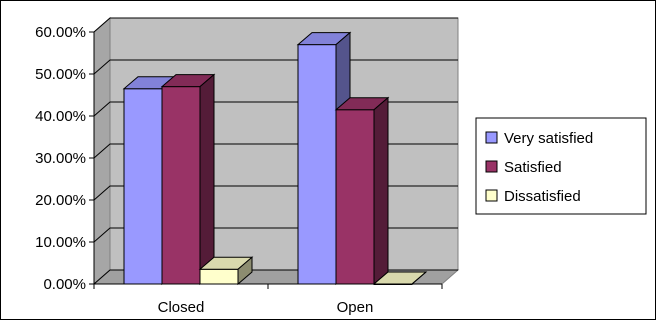  What do you see at coordinates (60, 200) in the screenshot?
I see `y-tick-label: 20.00%` at bounding box center [60, 200].